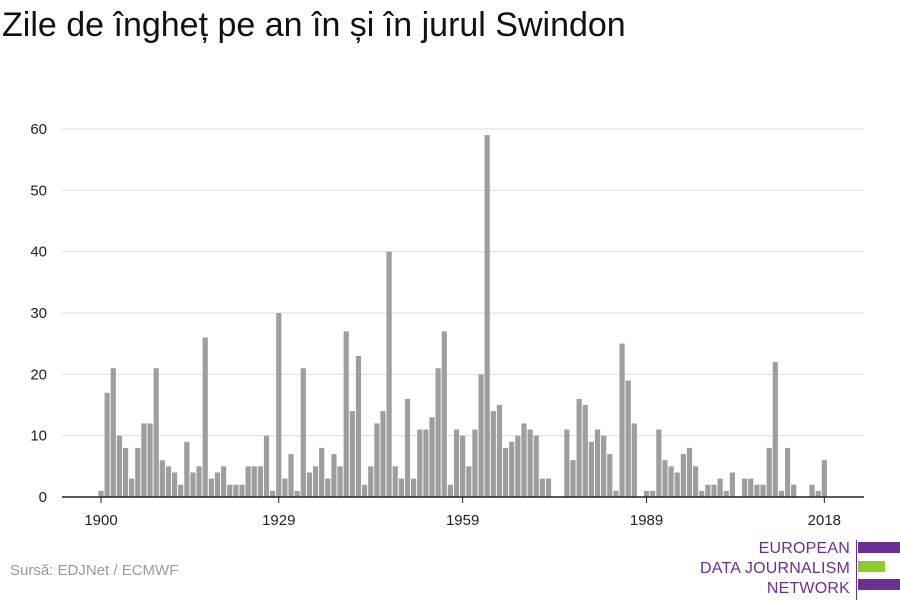  What do you see at coordinates (297, 493) in the screenshot?
I see `bar-1932` at bounding box center [297, 493].